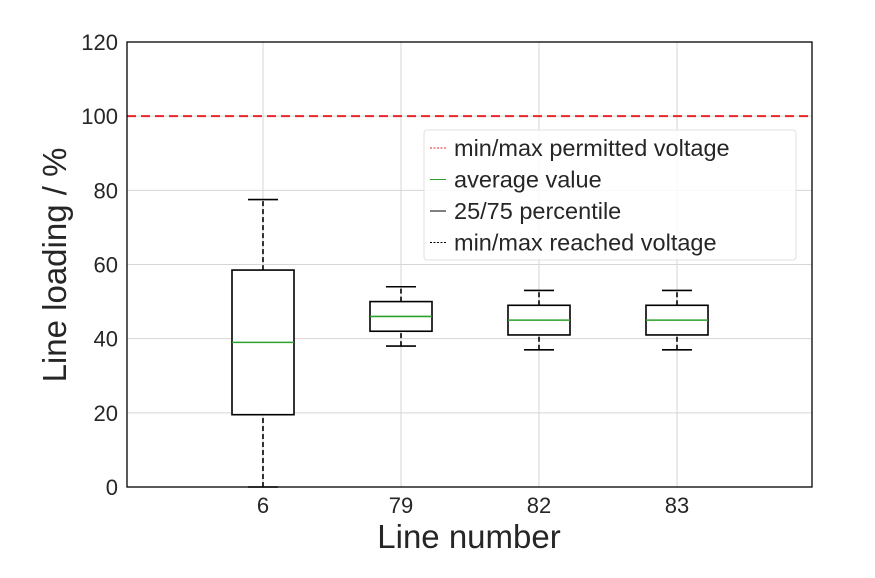 The height and width of the screenshot is (578, 875). What do you see at coordinates (99, 42) in the screenshot?
I see `y-tick-label: 120` at bounding box center [99, 42].